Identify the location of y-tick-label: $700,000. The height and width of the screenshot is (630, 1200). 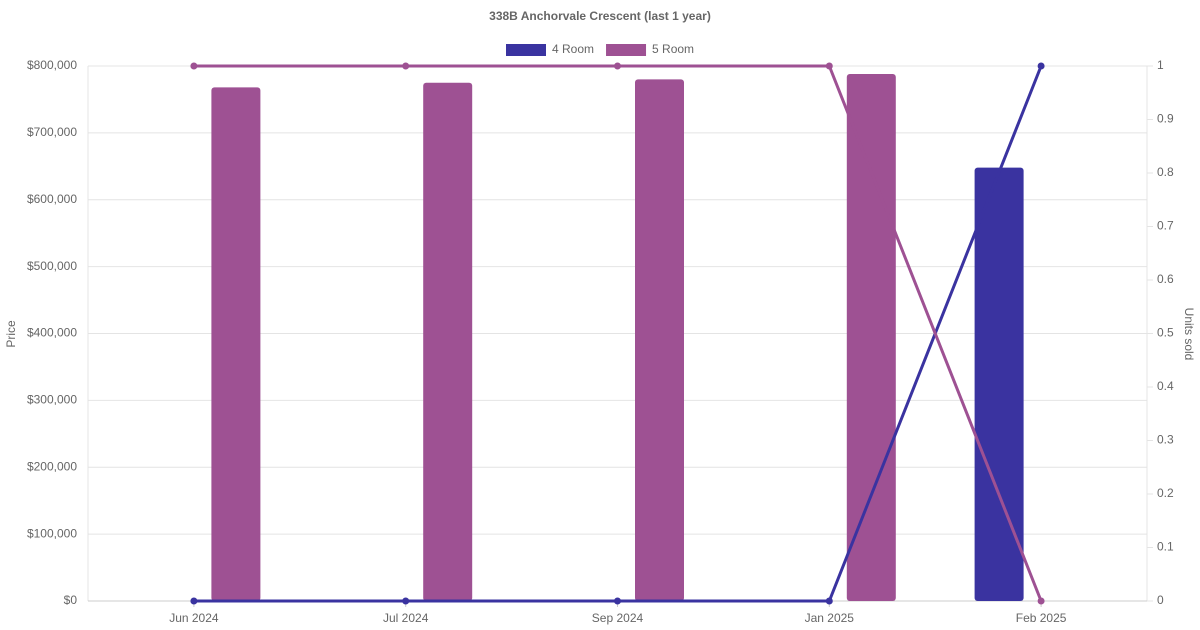
(52, 132).